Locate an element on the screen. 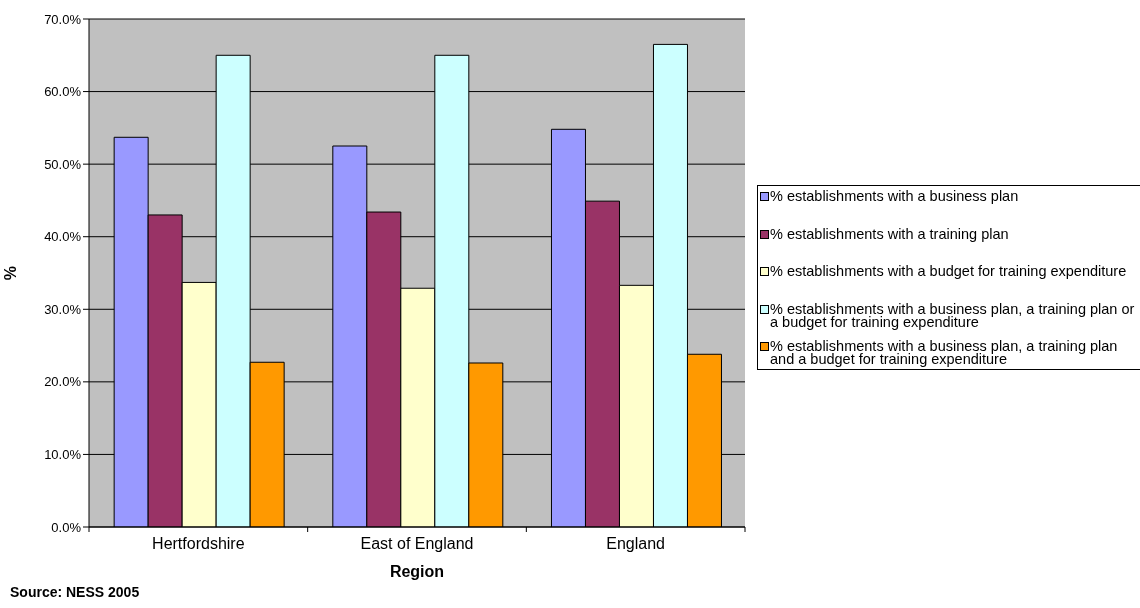 The width and height of the screenshot is (1140, 608). y-tick-label: 20.0% is located at coordinates (63, 382).